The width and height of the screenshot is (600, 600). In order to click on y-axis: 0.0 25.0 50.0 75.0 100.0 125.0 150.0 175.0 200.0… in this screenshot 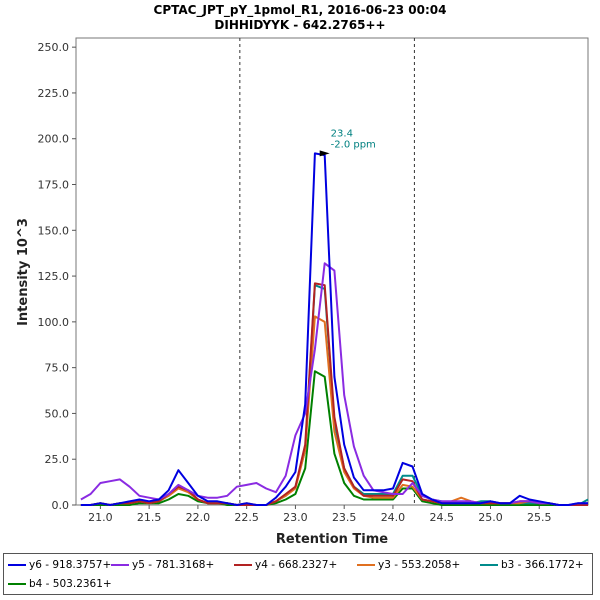, I will do `click(57, 276)`.